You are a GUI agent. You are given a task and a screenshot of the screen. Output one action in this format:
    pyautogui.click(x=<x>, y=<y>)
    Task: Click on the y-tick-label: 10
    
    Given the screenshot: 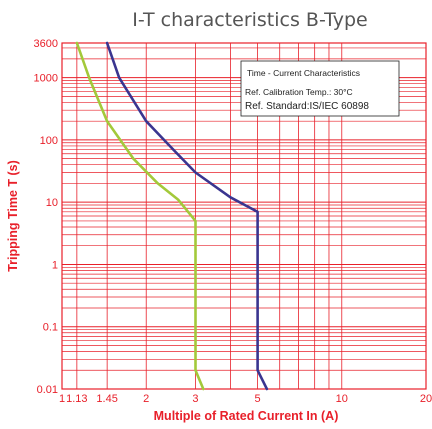 What is the action you would take?
    pyautogui.click(x=52, y=203)
    